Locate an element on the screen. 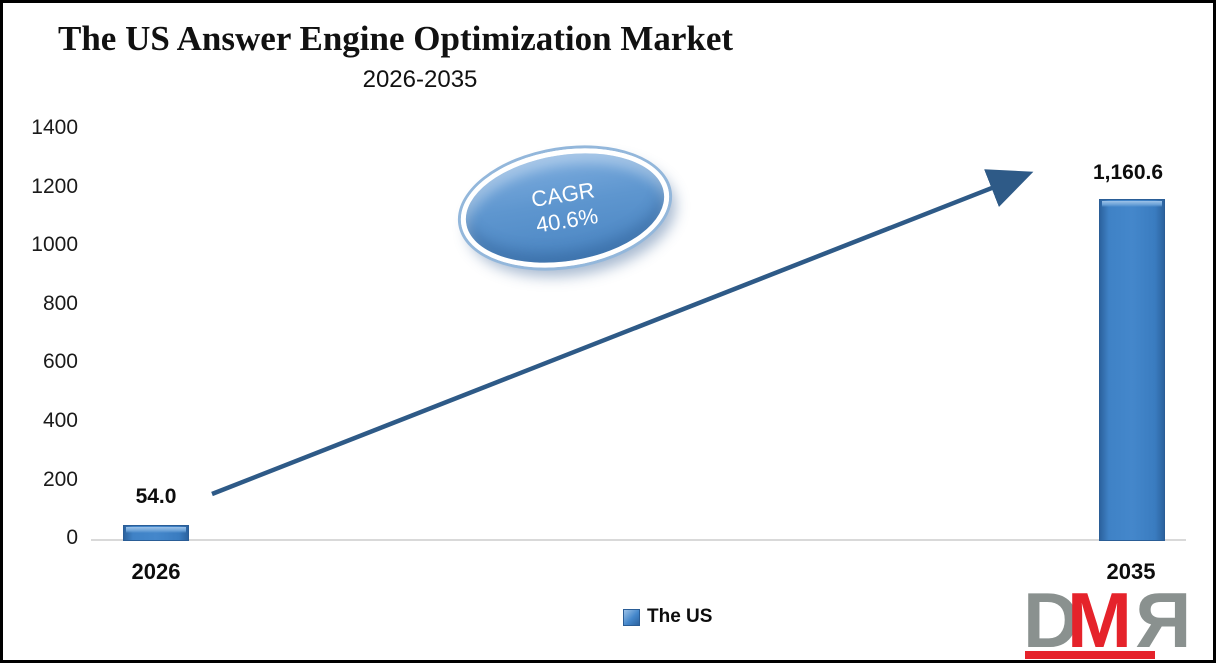  logo-underbar is located at coordinates (1090, 655).